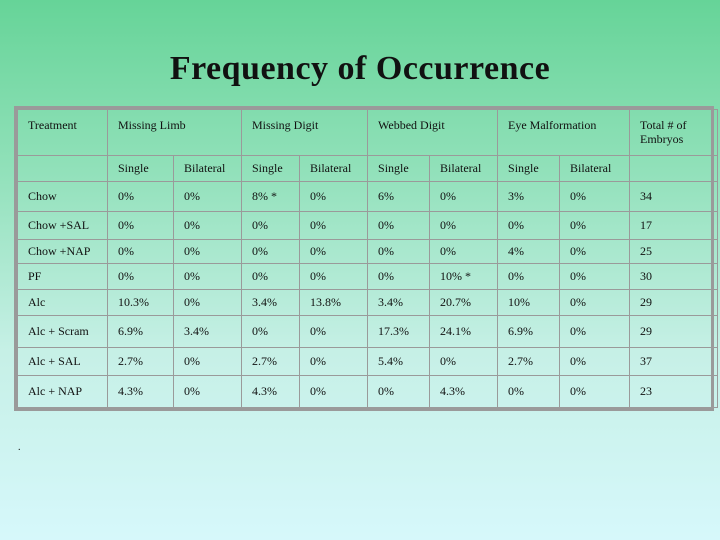 This screenshot has width=720, height=540. I want to click on header-total-embryos: Total # of Embryos, so click(674, 132).